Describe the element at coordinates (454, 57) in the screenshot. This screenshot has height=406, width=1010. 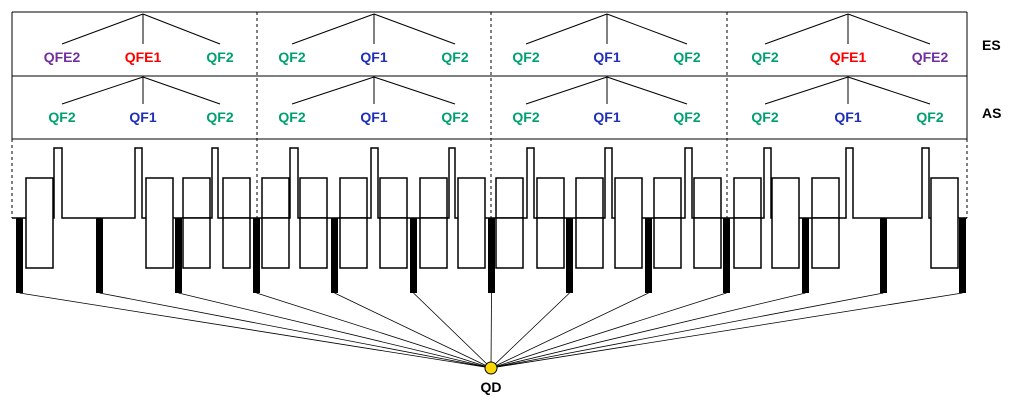
I see `es-magnet-label-1-2: QF2` at that location.